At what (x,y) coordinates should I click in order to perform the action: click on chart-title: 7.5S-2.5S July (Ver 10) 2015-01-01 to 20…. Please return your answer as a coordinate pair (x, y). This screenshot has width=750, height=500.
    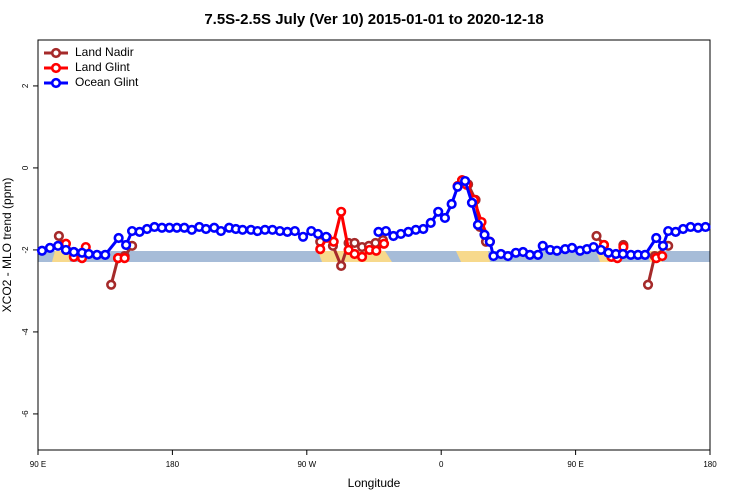
    Looking at the image, I should click on (373, 19).